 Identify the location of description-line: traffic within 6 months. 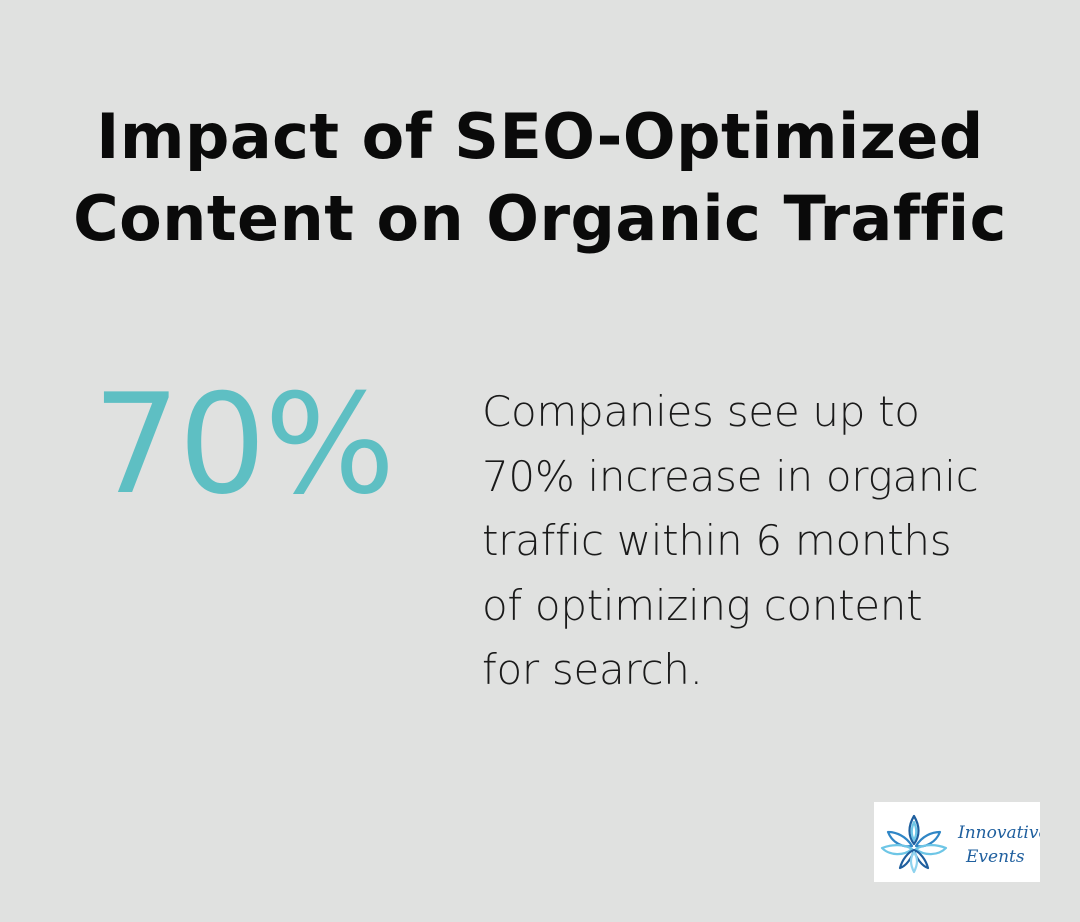
(717, 540).